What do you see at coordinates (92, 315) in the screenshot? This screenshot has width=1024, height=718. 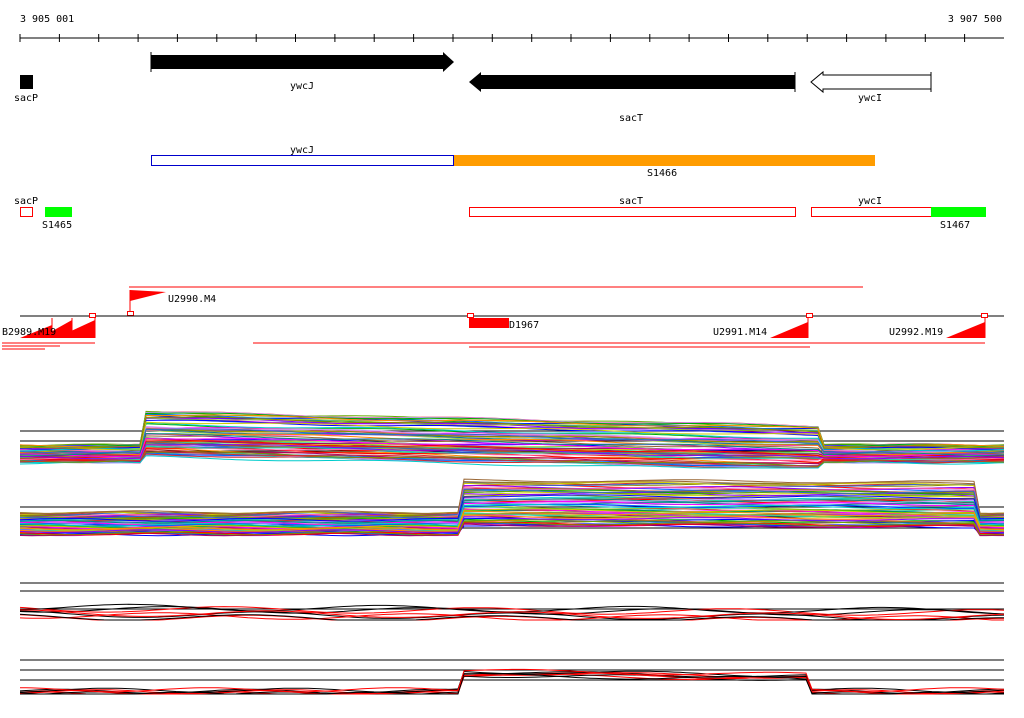 I see `upshift-left-marker` at bounding box center [92, 315].